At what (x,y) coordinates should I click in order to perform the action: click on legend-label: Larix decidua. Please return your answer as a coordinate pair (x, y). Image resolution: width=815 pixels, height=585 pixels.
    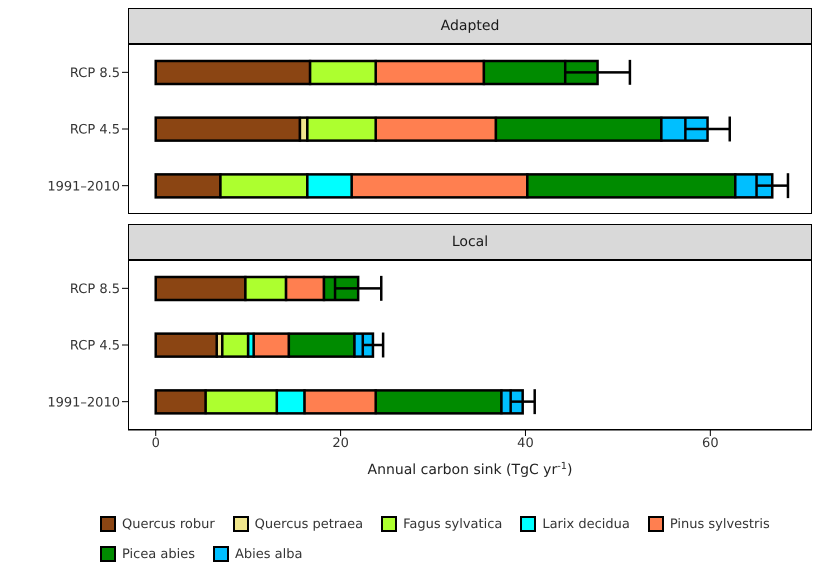
    Looking at the image, I should click on (586, 524).